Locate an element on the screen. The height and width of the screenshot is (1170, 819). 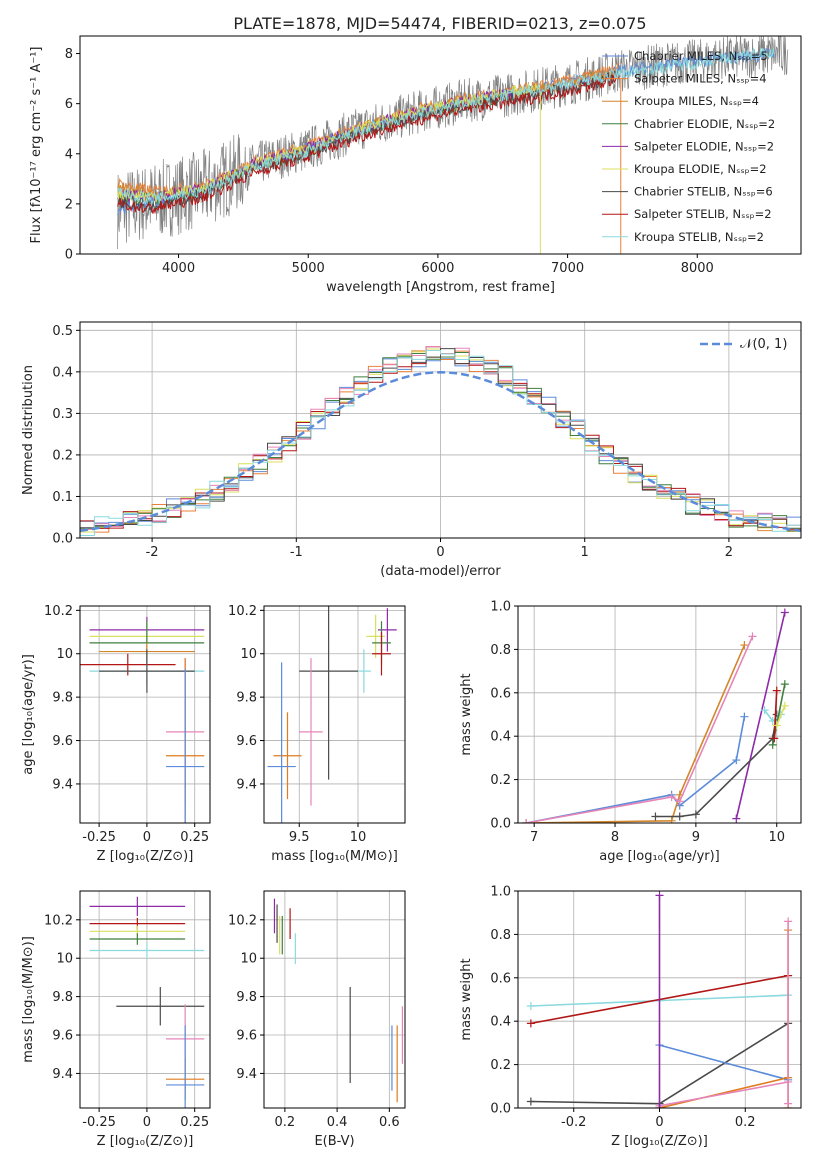
legend-entry: Chabrier MILES, Nₛₛₚ=5 is located at coordinates (701, 56).